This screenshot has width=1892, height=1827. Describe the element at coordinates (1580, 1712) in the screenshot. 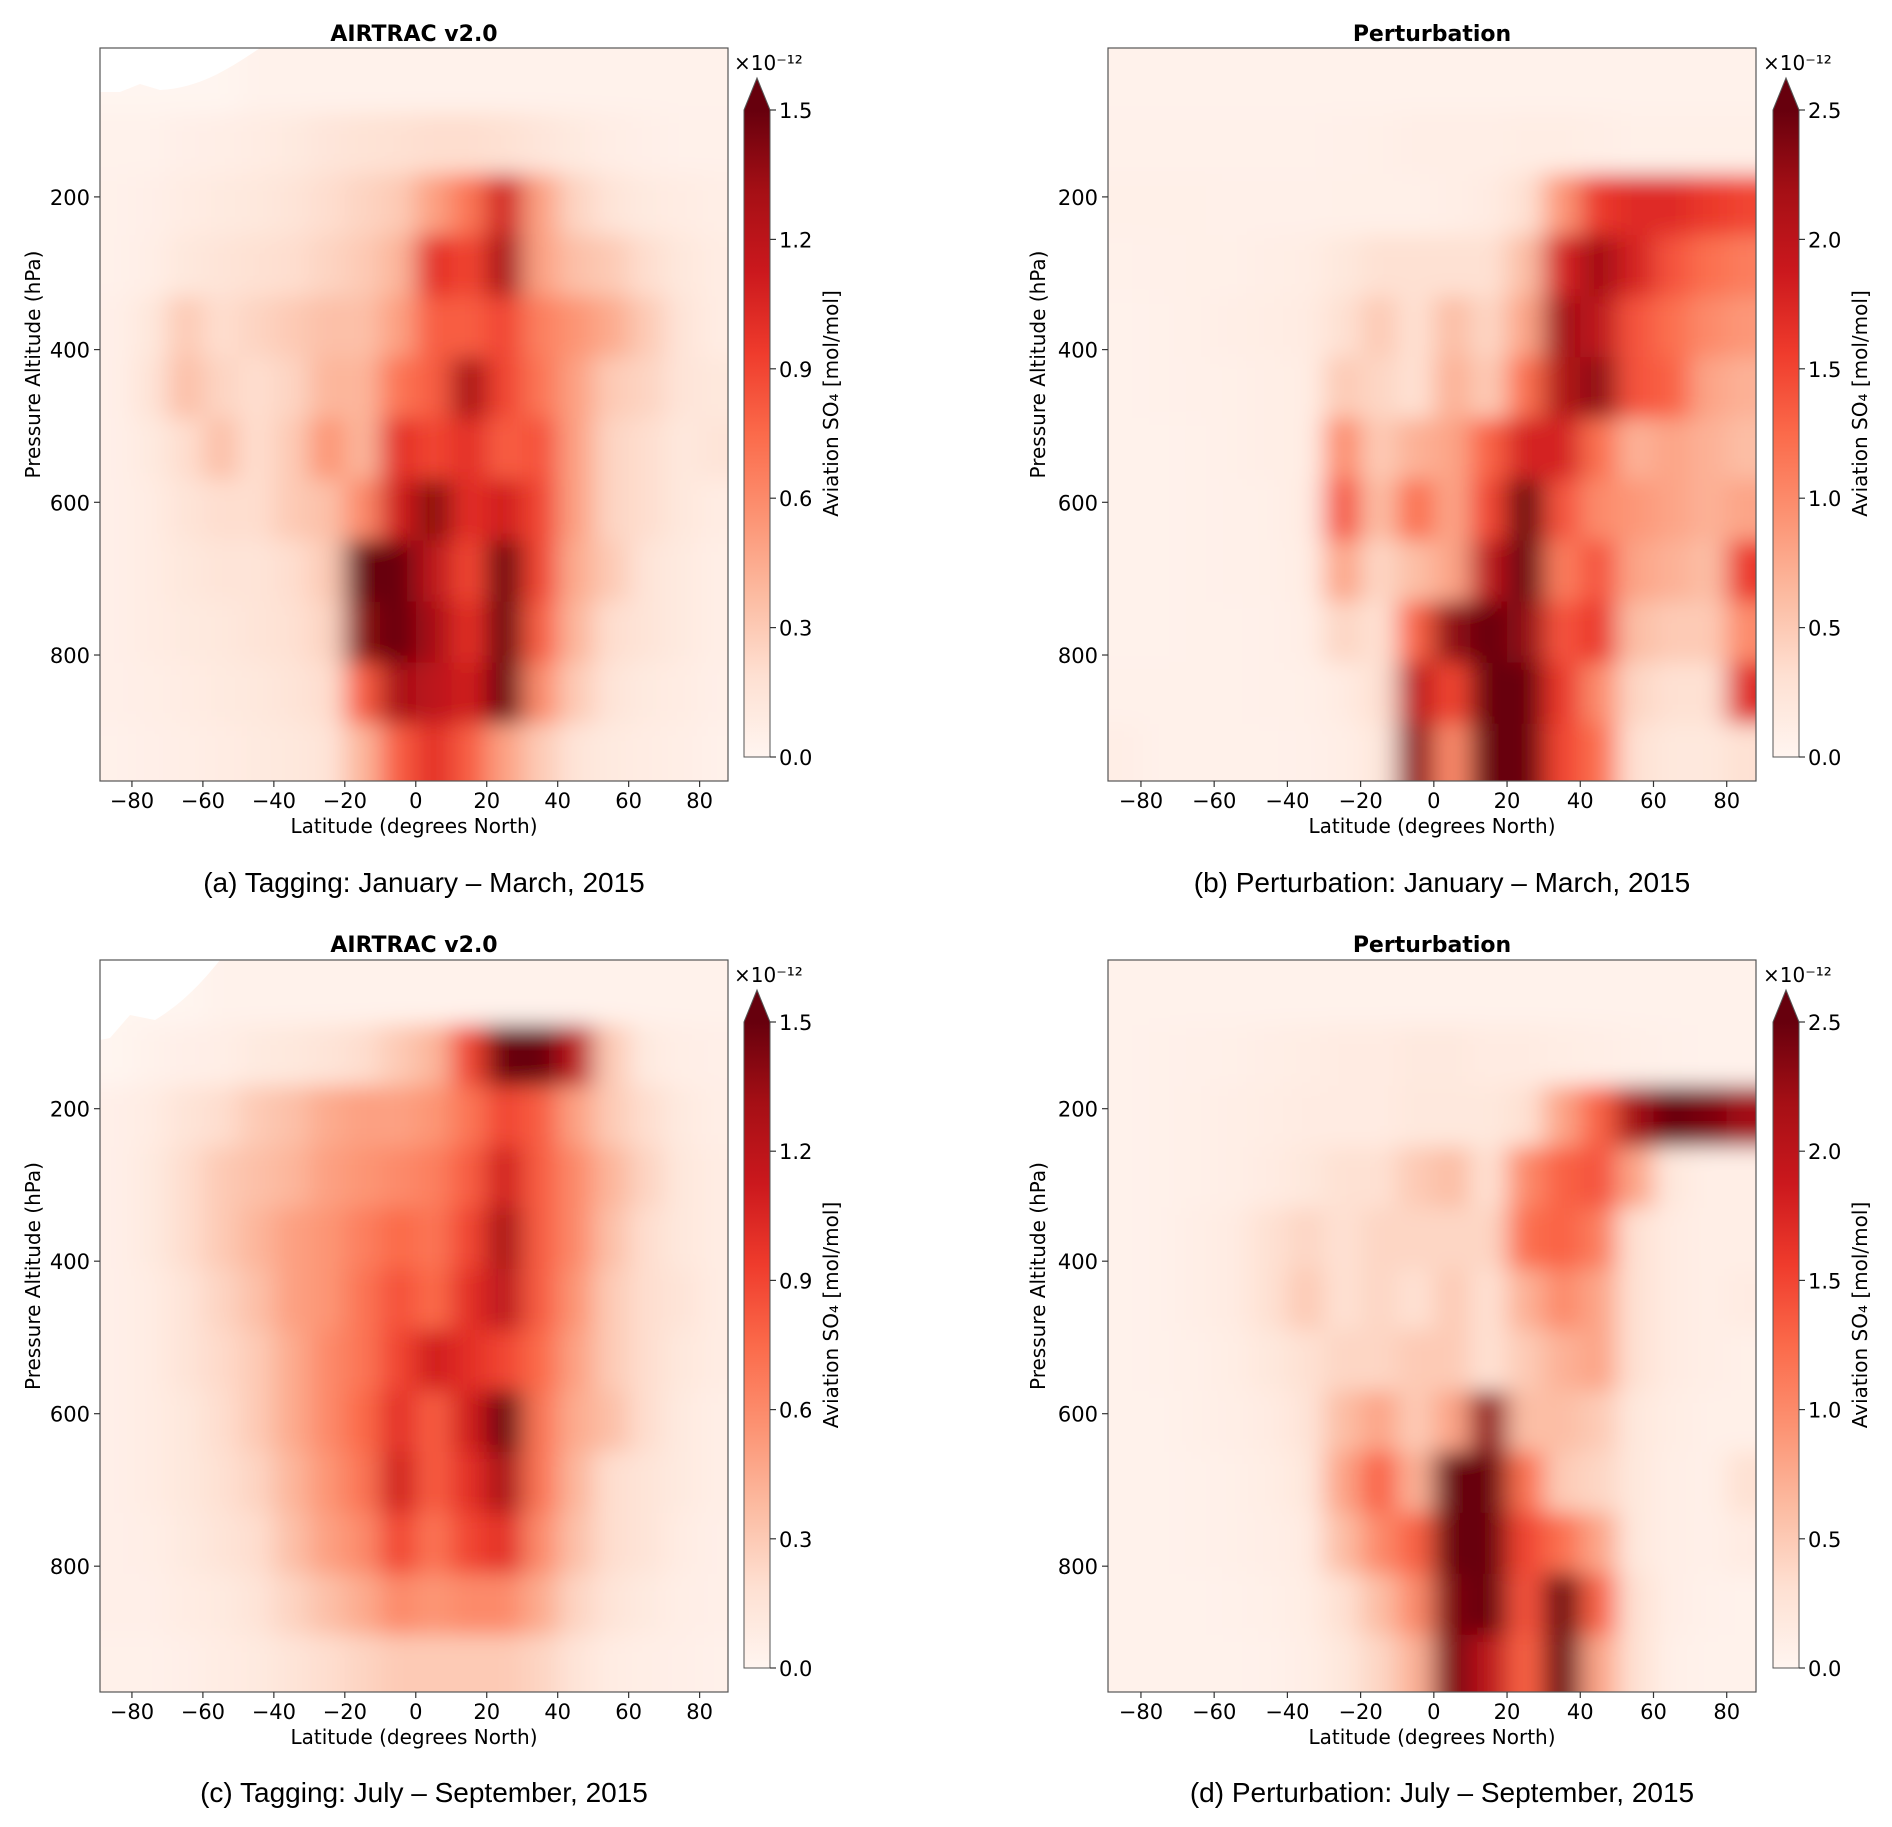

I see `x-tick-label: 40` at that location.